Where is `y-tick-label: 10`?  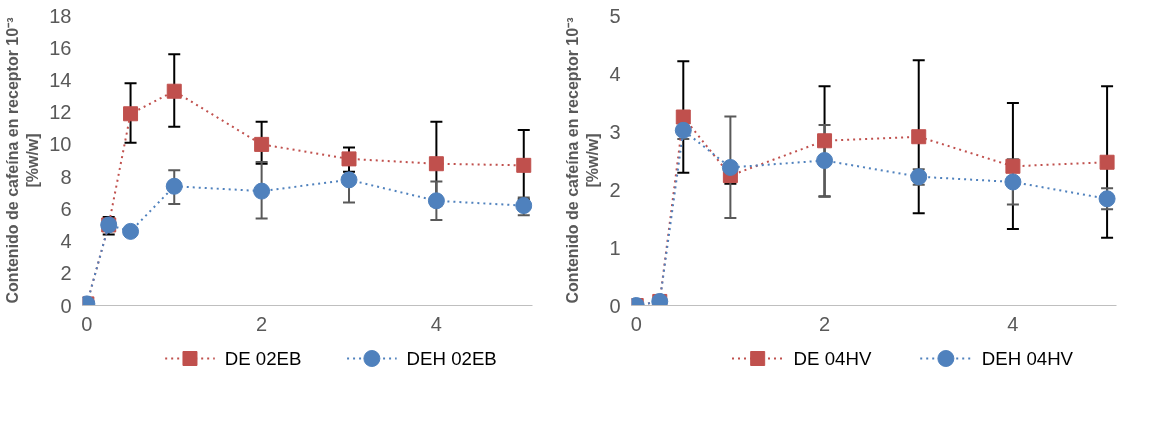
y-tick-label: 10 is located at coordinates (60, 144).